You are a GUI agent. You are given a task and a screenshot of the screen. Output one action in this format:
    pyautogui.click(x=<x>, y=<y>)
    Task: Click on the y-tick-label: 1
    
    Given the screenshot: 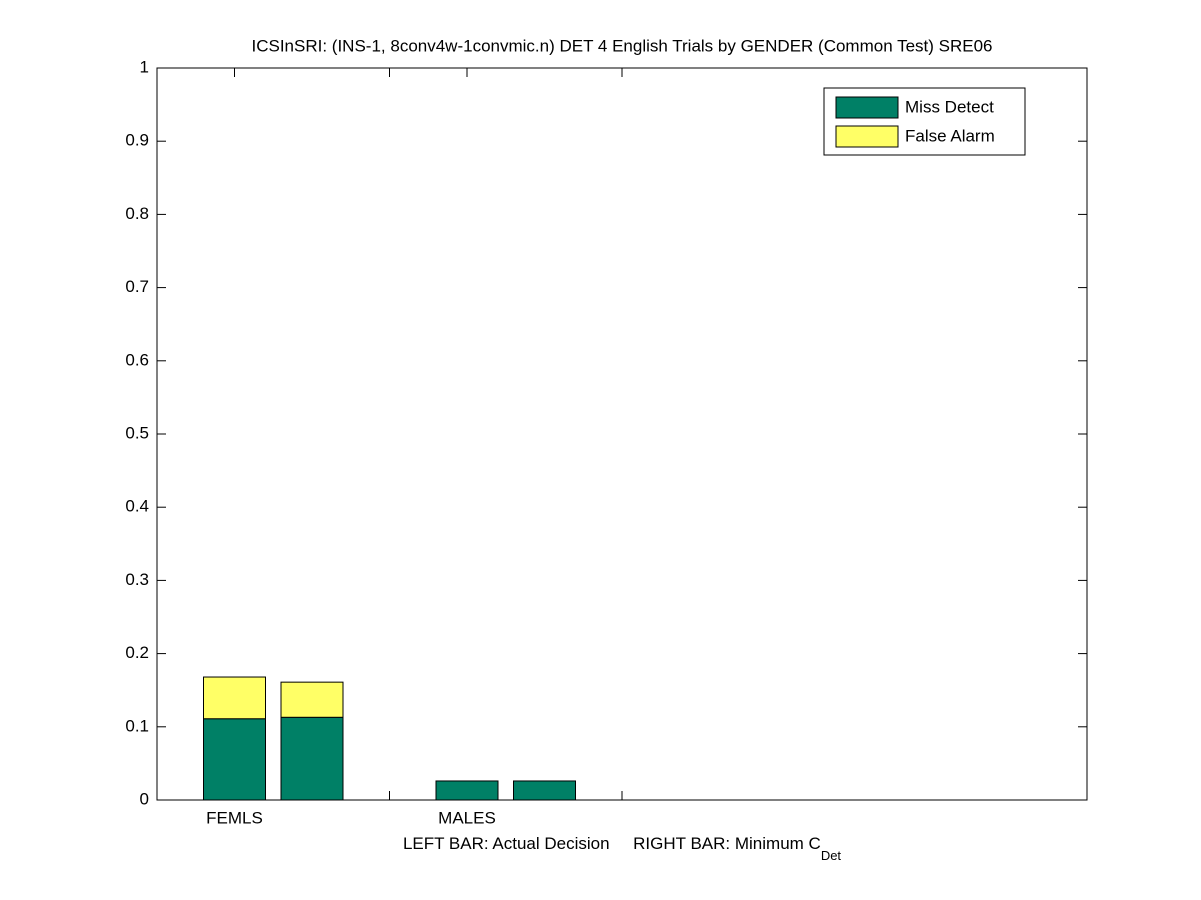 What is the action you would take?
    pyautogui.click(x=144, y=66)
    